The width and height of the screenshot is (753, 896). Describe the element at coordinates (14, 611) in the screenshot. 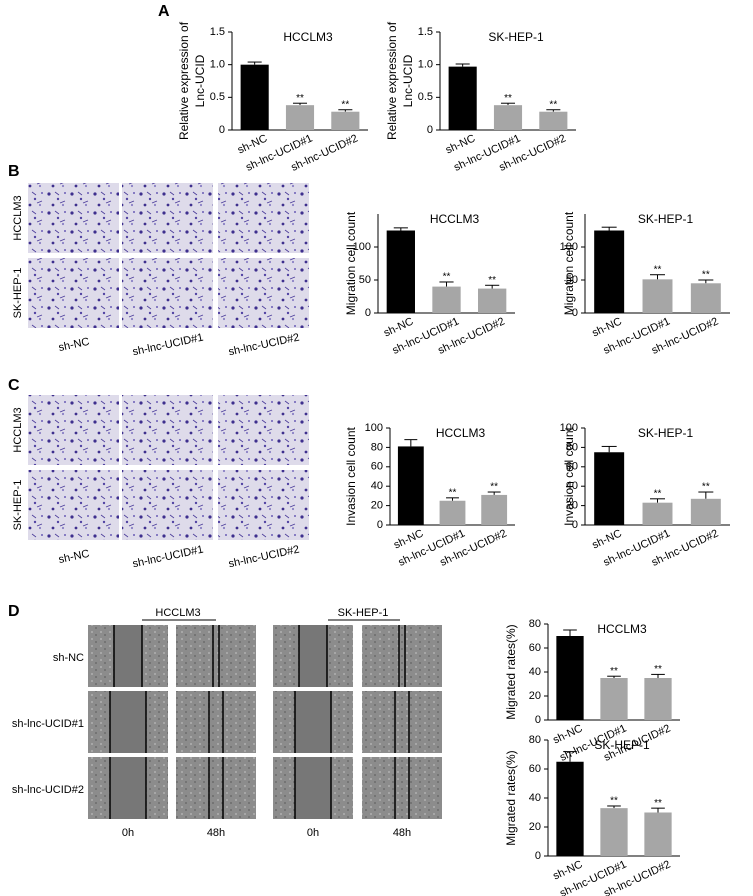

I see `panel-label: D` at that location.